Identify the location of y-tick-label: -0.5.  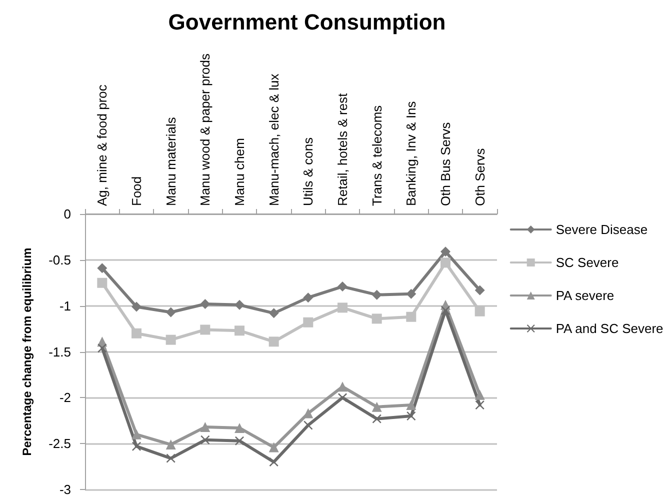
(59, 260).